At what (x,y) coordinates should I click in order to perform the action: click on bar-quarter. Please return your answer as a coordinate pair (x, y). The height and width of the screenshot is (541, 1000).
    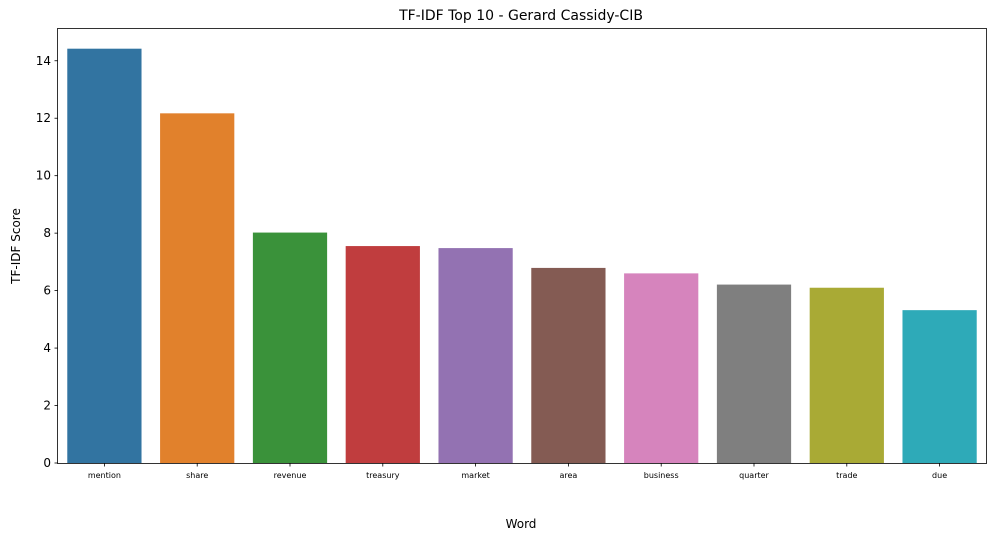
    Looking at the image, I should click on (754, 373).